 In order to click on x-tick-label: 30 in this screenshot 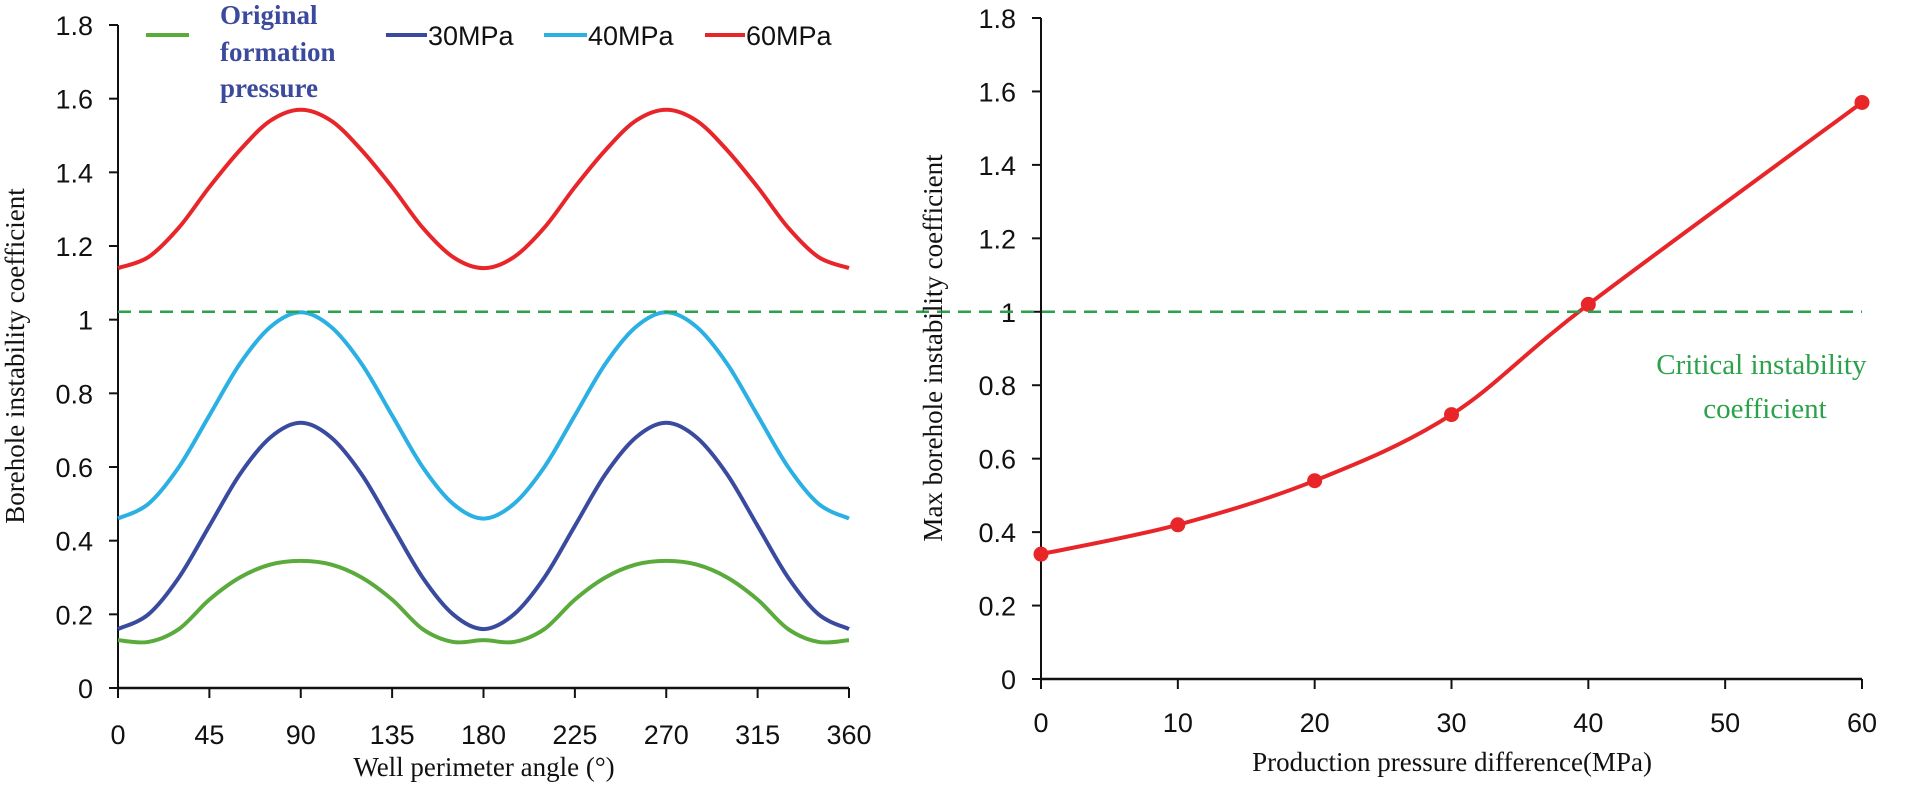, I will do `click(1451, 723)`.